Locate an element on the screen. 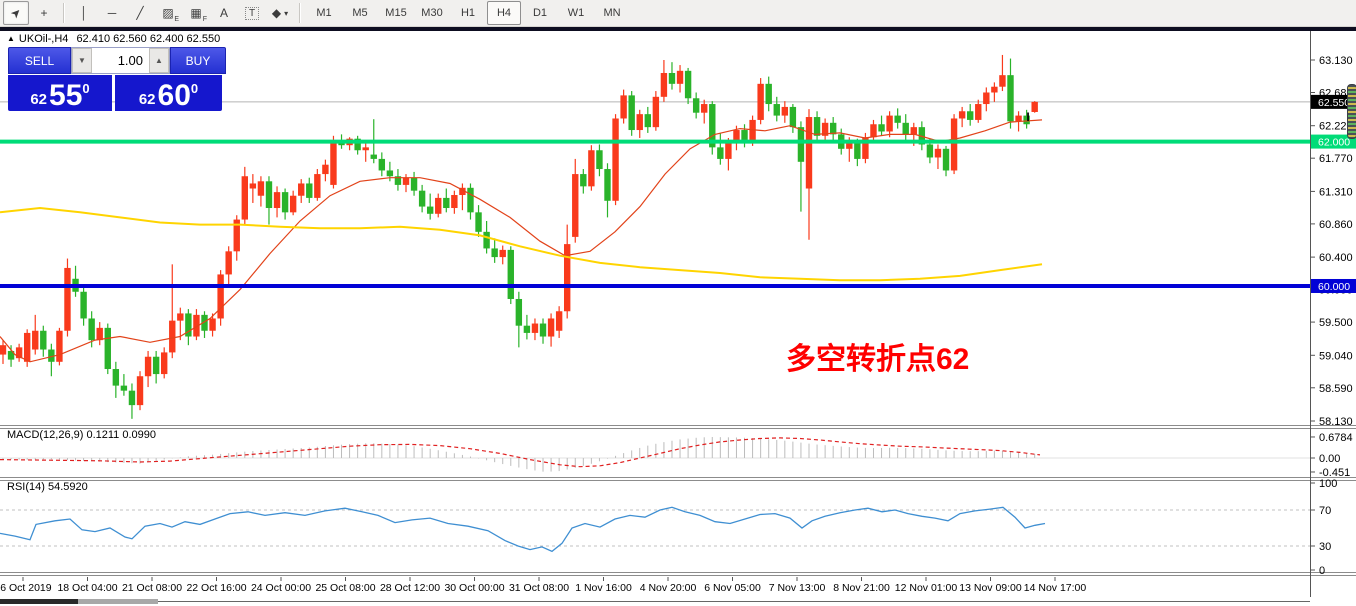  timeframe-m15: M15 is located at coordinates (396, 13).